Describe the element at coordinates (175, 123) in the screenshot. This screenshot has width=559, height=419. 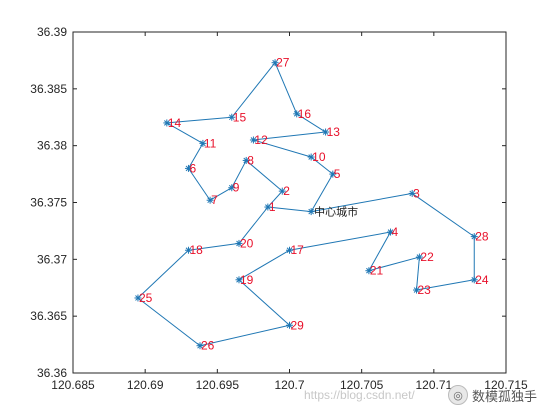
I see `point-label: 14` at that location.